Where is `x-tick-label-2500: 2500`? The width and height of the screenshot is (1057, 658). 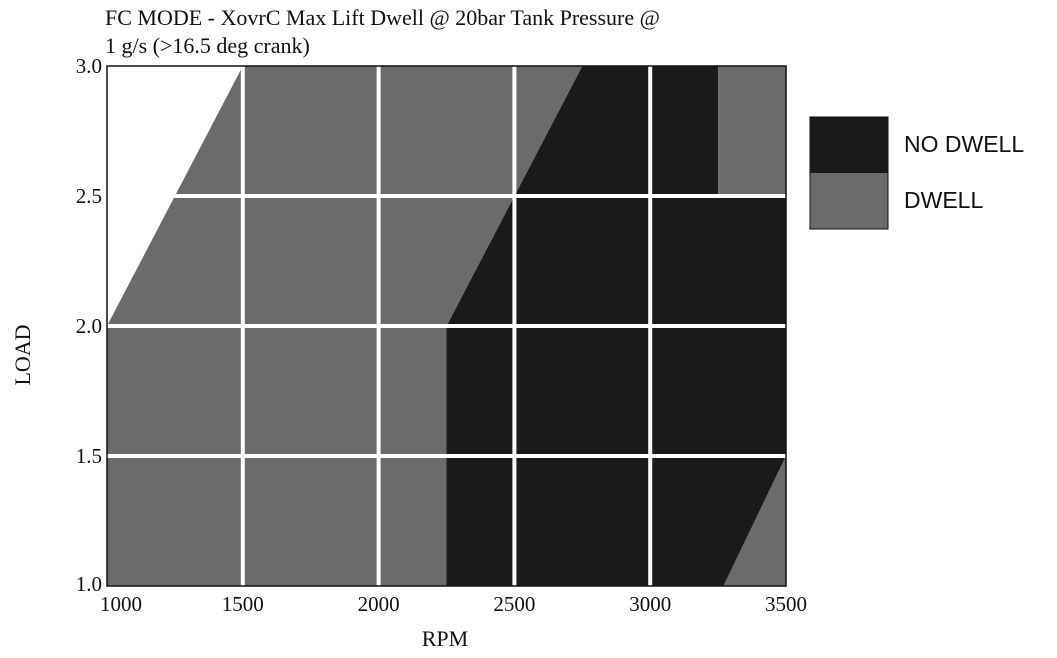 x-tick-label-2500: 2500 is located at coordinates (514, 604).